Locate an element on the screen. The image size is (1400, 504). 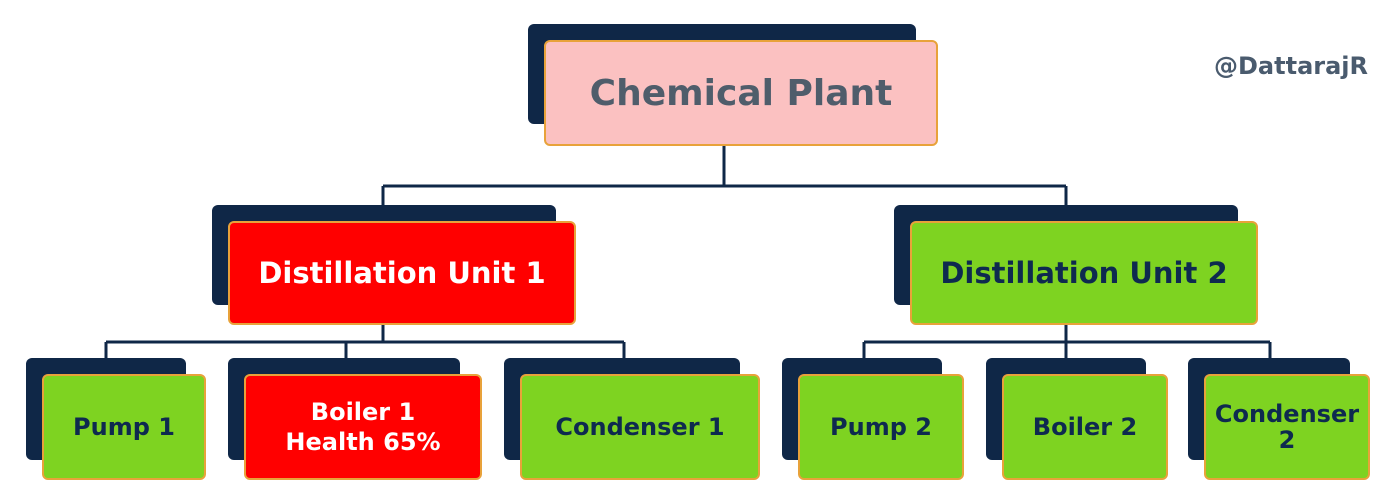
unit-node-1-label: Distillation Unit 1 is located at coordinates (402, 272).